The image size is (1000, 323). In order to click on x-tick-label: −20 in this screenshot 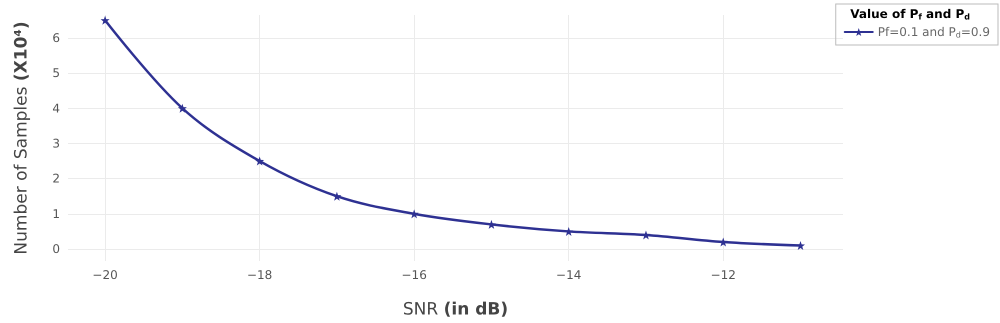, I will do `click(105, 275)`.